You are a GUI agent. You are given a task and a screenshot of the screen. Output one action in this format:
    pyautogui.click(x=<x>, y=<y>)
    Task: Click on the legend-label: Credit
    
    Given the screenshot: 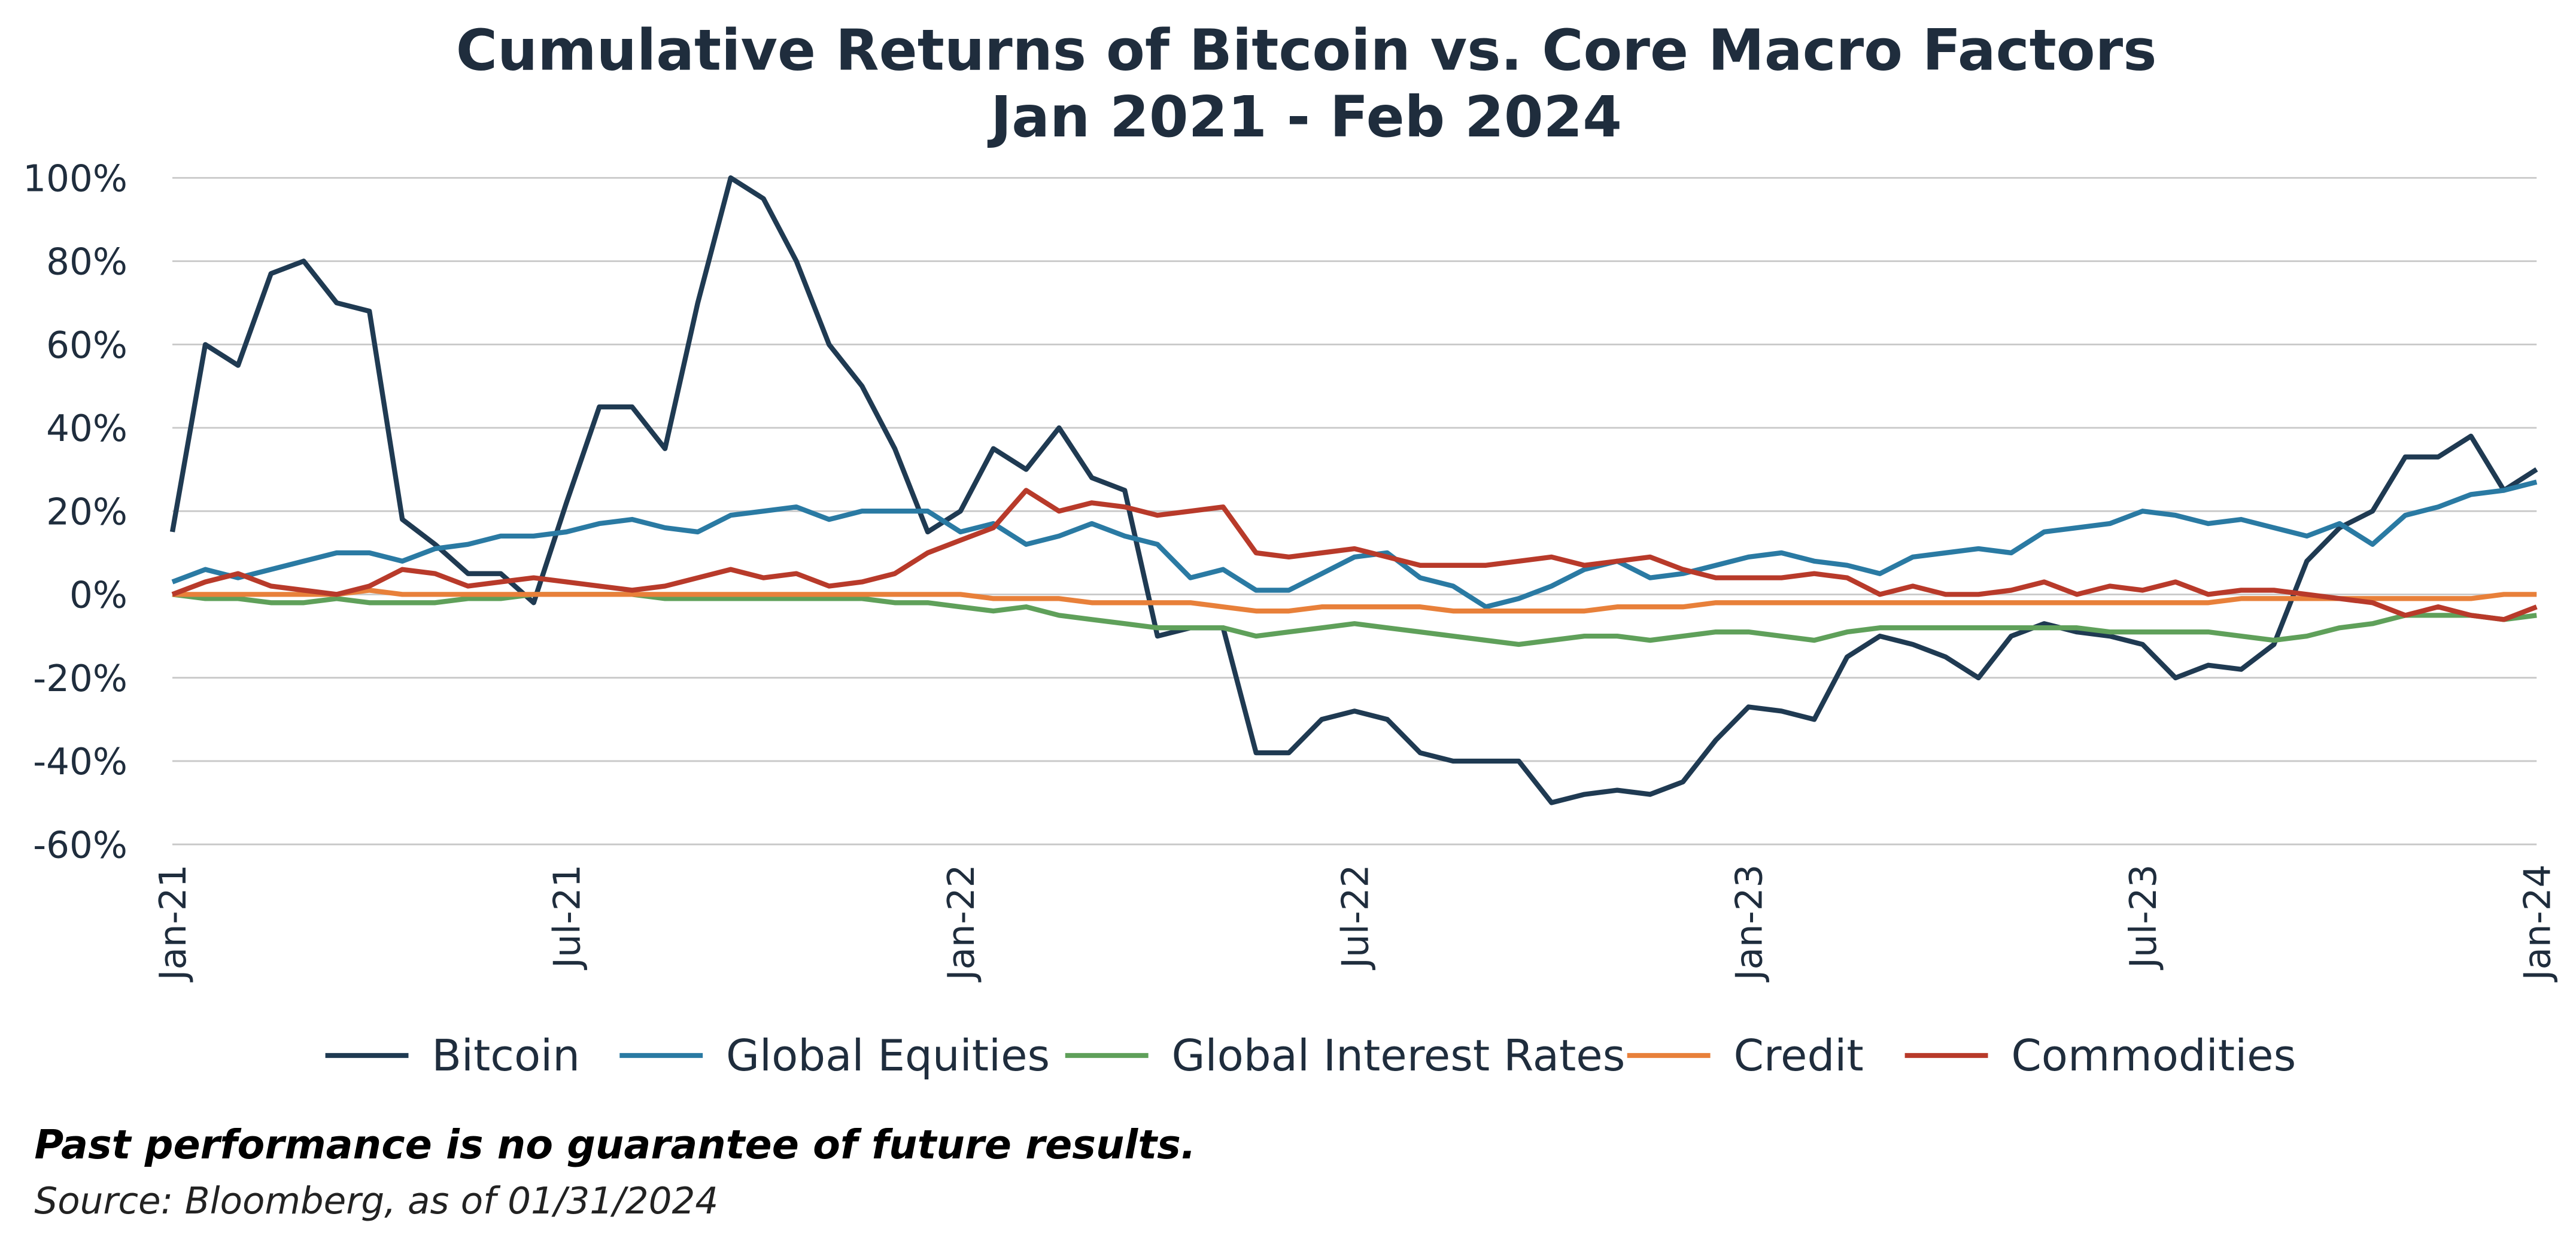 What is the action you would take?
    pyautogui.click(x=1798, y=1056)
    